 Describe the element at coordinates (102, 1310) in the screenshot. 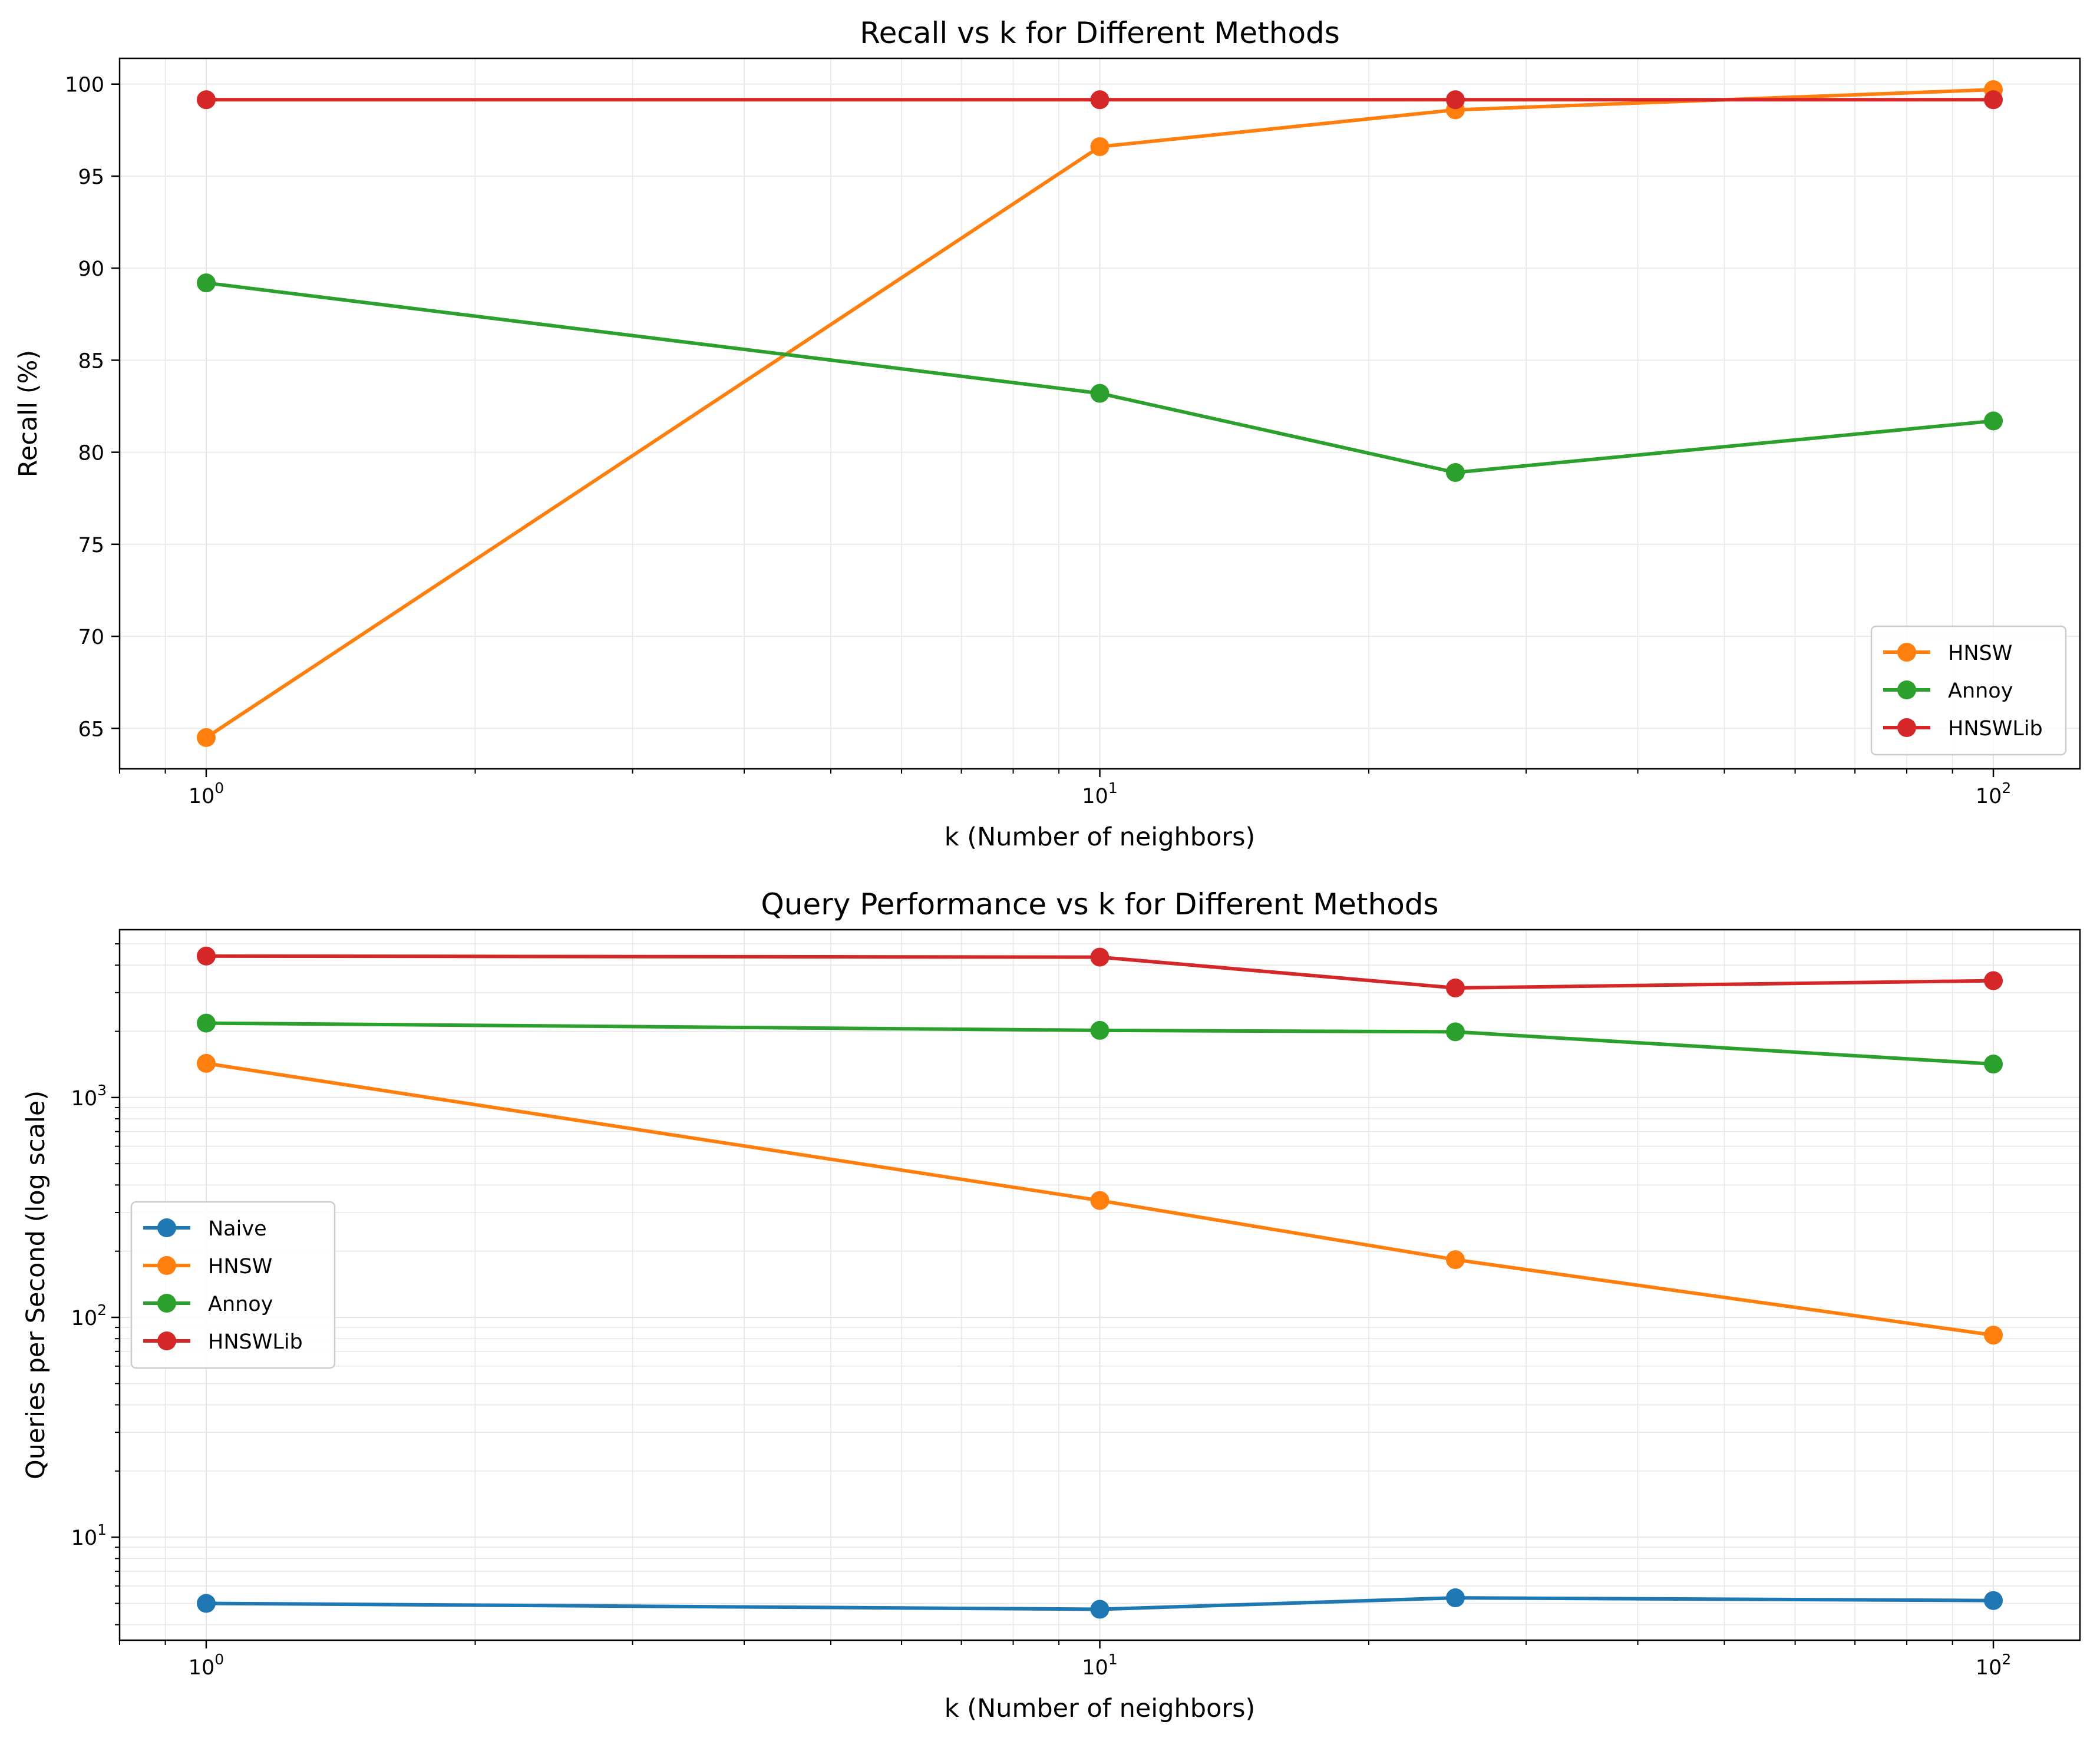

I see `y-tick-label-exp: 2` at that location.